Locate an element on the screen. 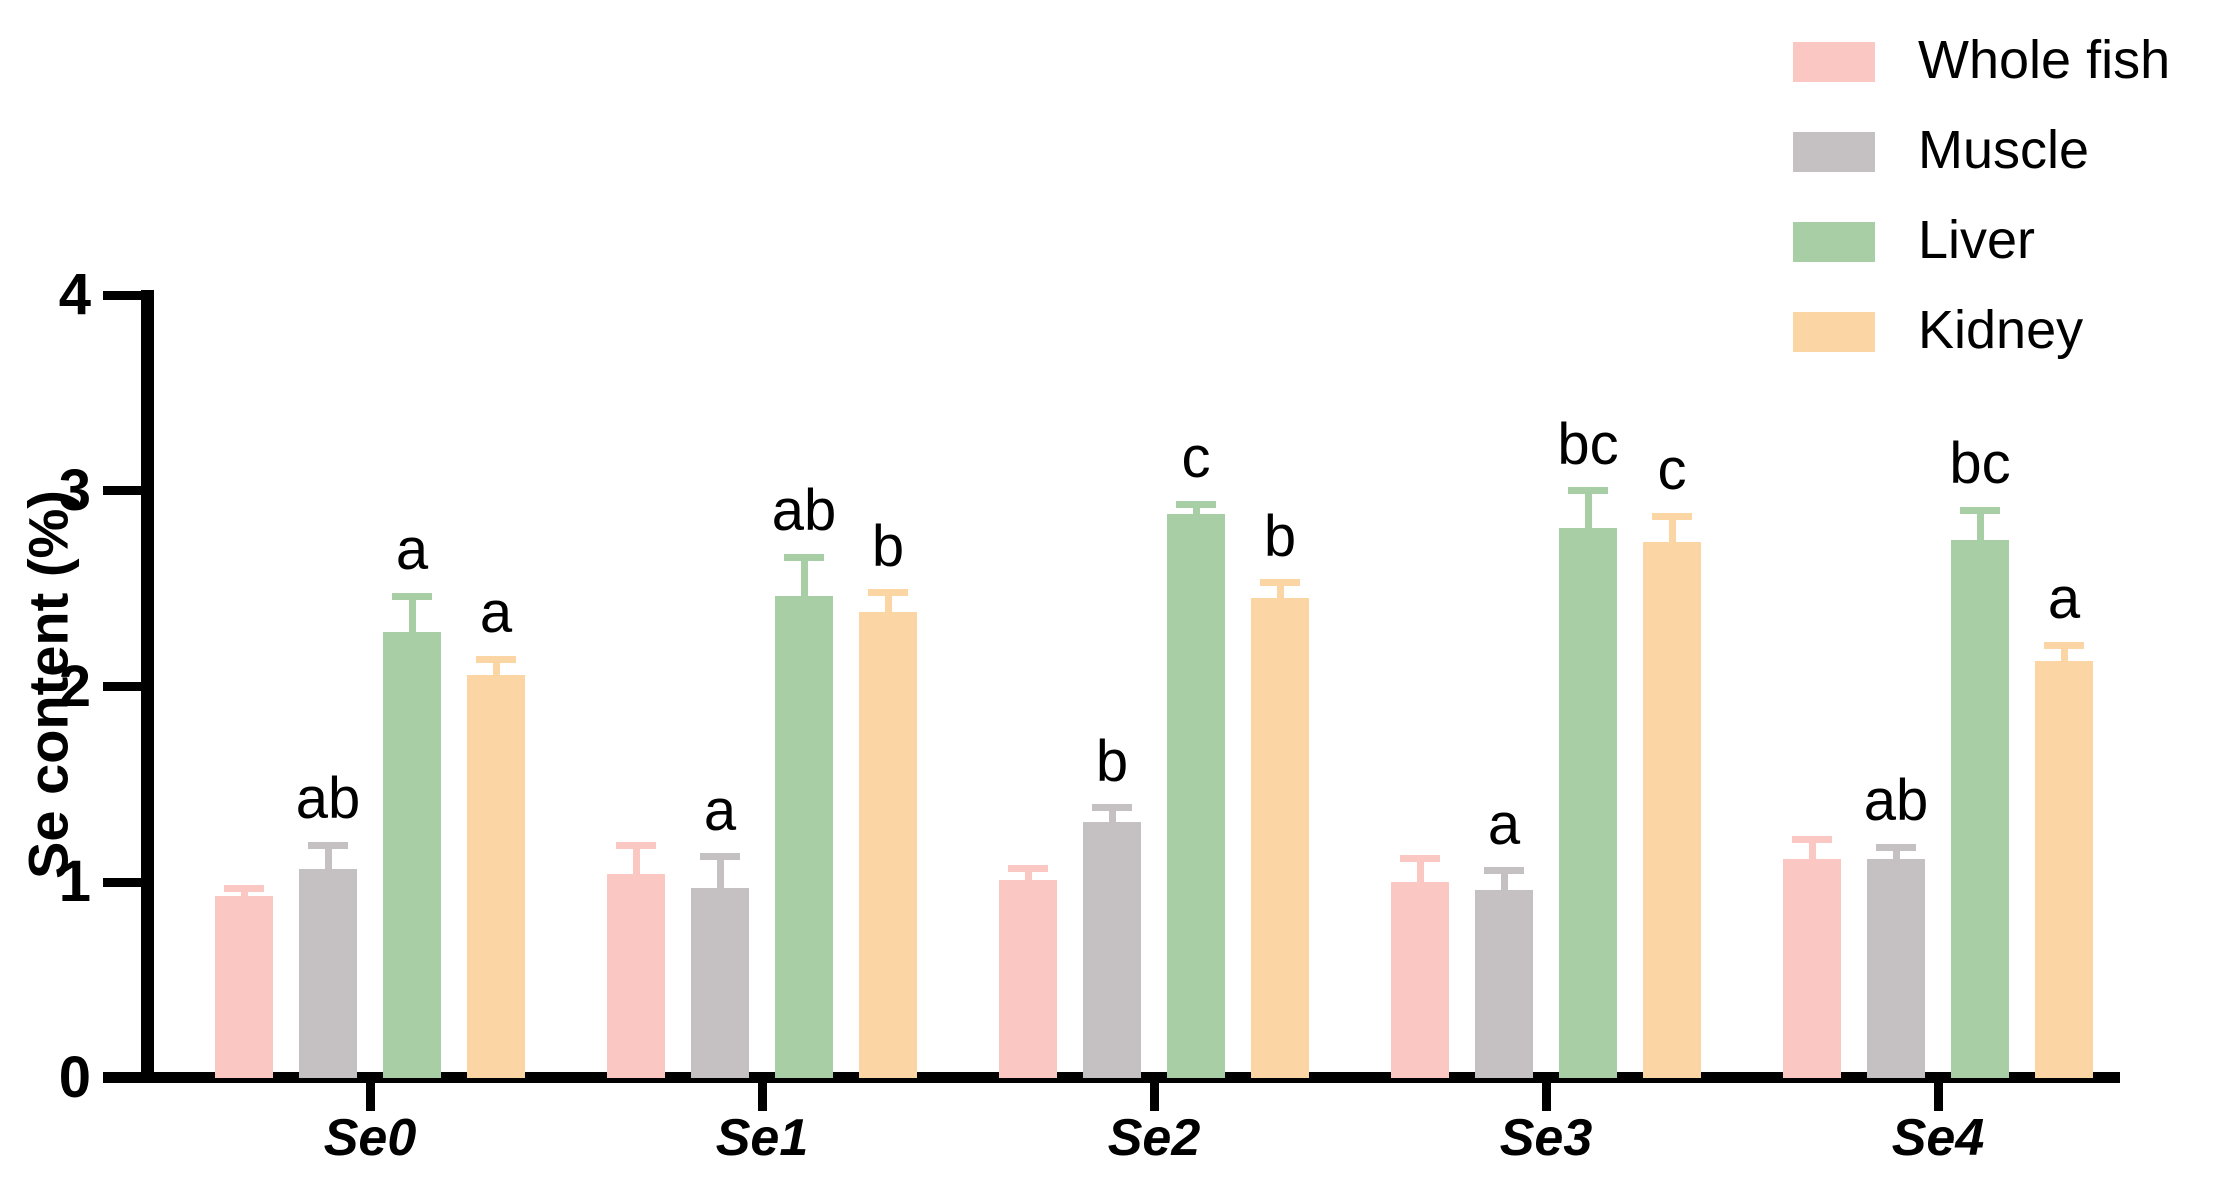 The width and height of the screenshot is (2233, 1184). y-tick-label: 1 is located at coordinates (74, 882).